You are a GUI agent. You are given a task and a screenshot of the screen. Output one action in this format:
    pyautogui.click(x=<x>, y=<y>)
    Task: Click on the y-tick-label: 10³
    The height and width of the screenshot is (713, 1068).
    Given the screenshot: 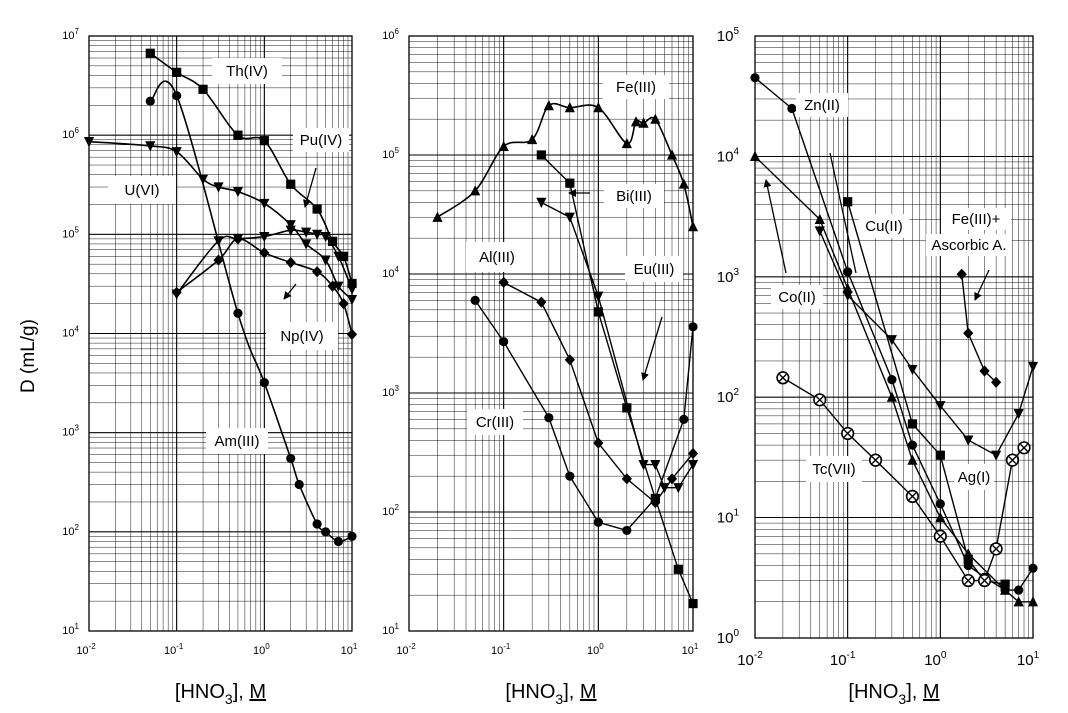 What is the action you would take?
    pyautogui.click(x=70, y=431)
    